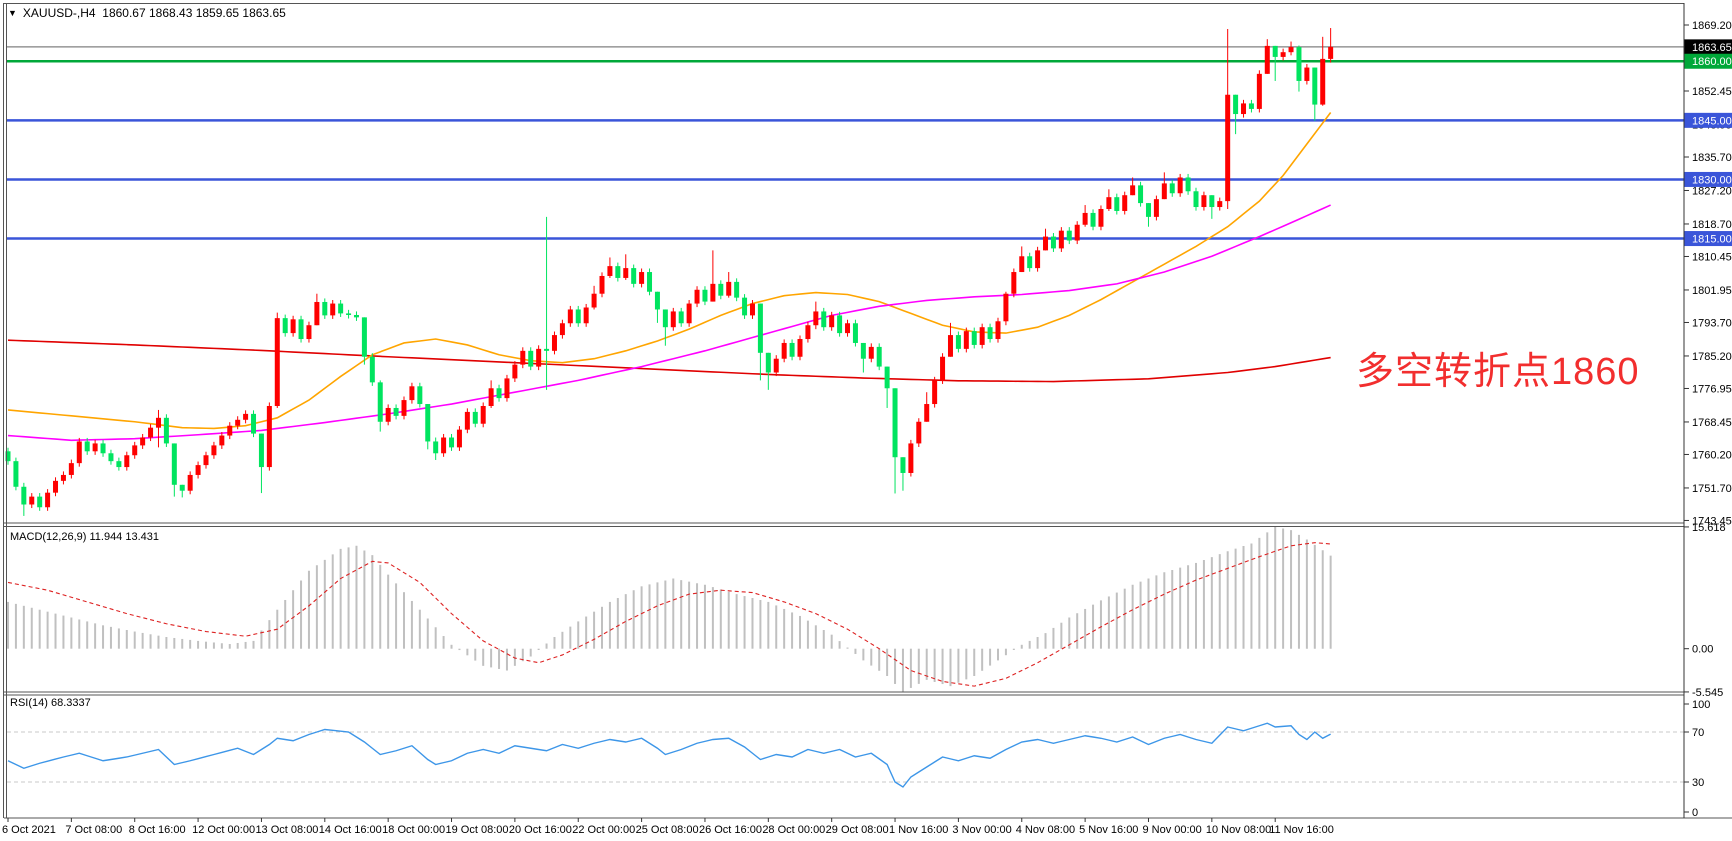 The width and height of the screenshot is (1732, 841). What do you see at coordinates (1498, 372) in the screenshot?
I see `chart-text-annotation: 多空转折点1860` at bounding box center [1498, 372].